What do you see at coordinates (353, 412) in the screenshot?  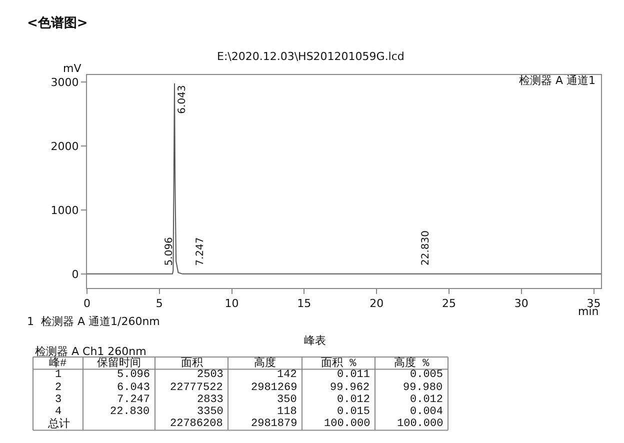 I see `text: 0.015` at bounding box center [353, 412].